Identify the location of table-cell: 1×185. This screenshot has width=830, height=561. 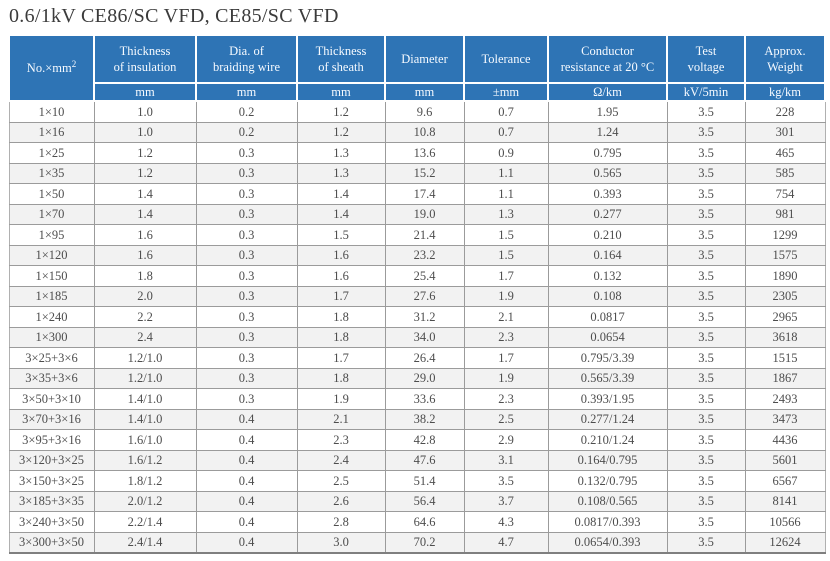
(51, 296).